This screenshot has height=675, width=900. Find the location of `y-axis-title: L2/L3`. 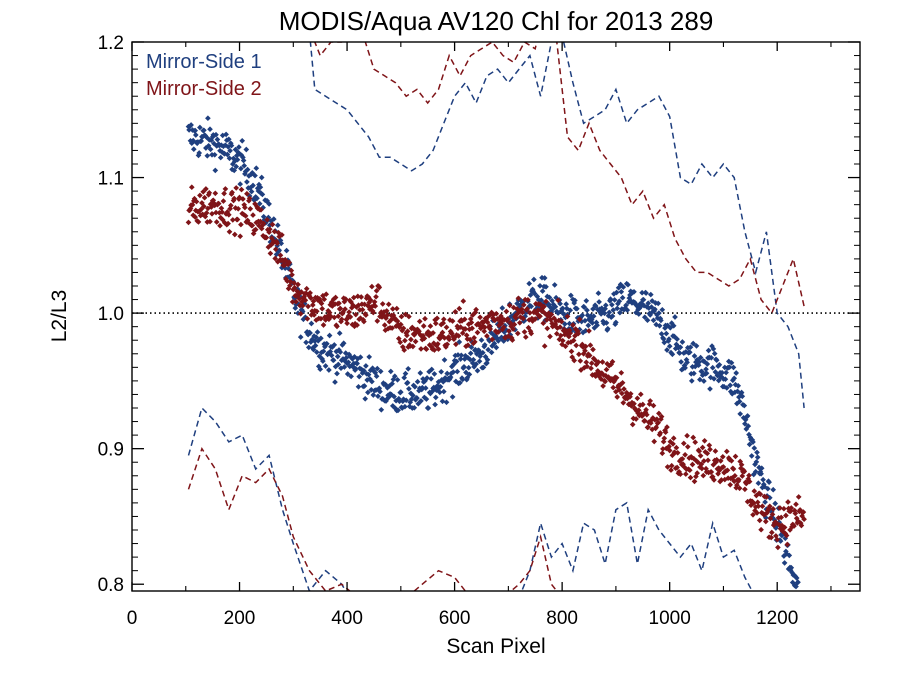

y-axis-title: L2/L3 is located at coordinates (59, 316).